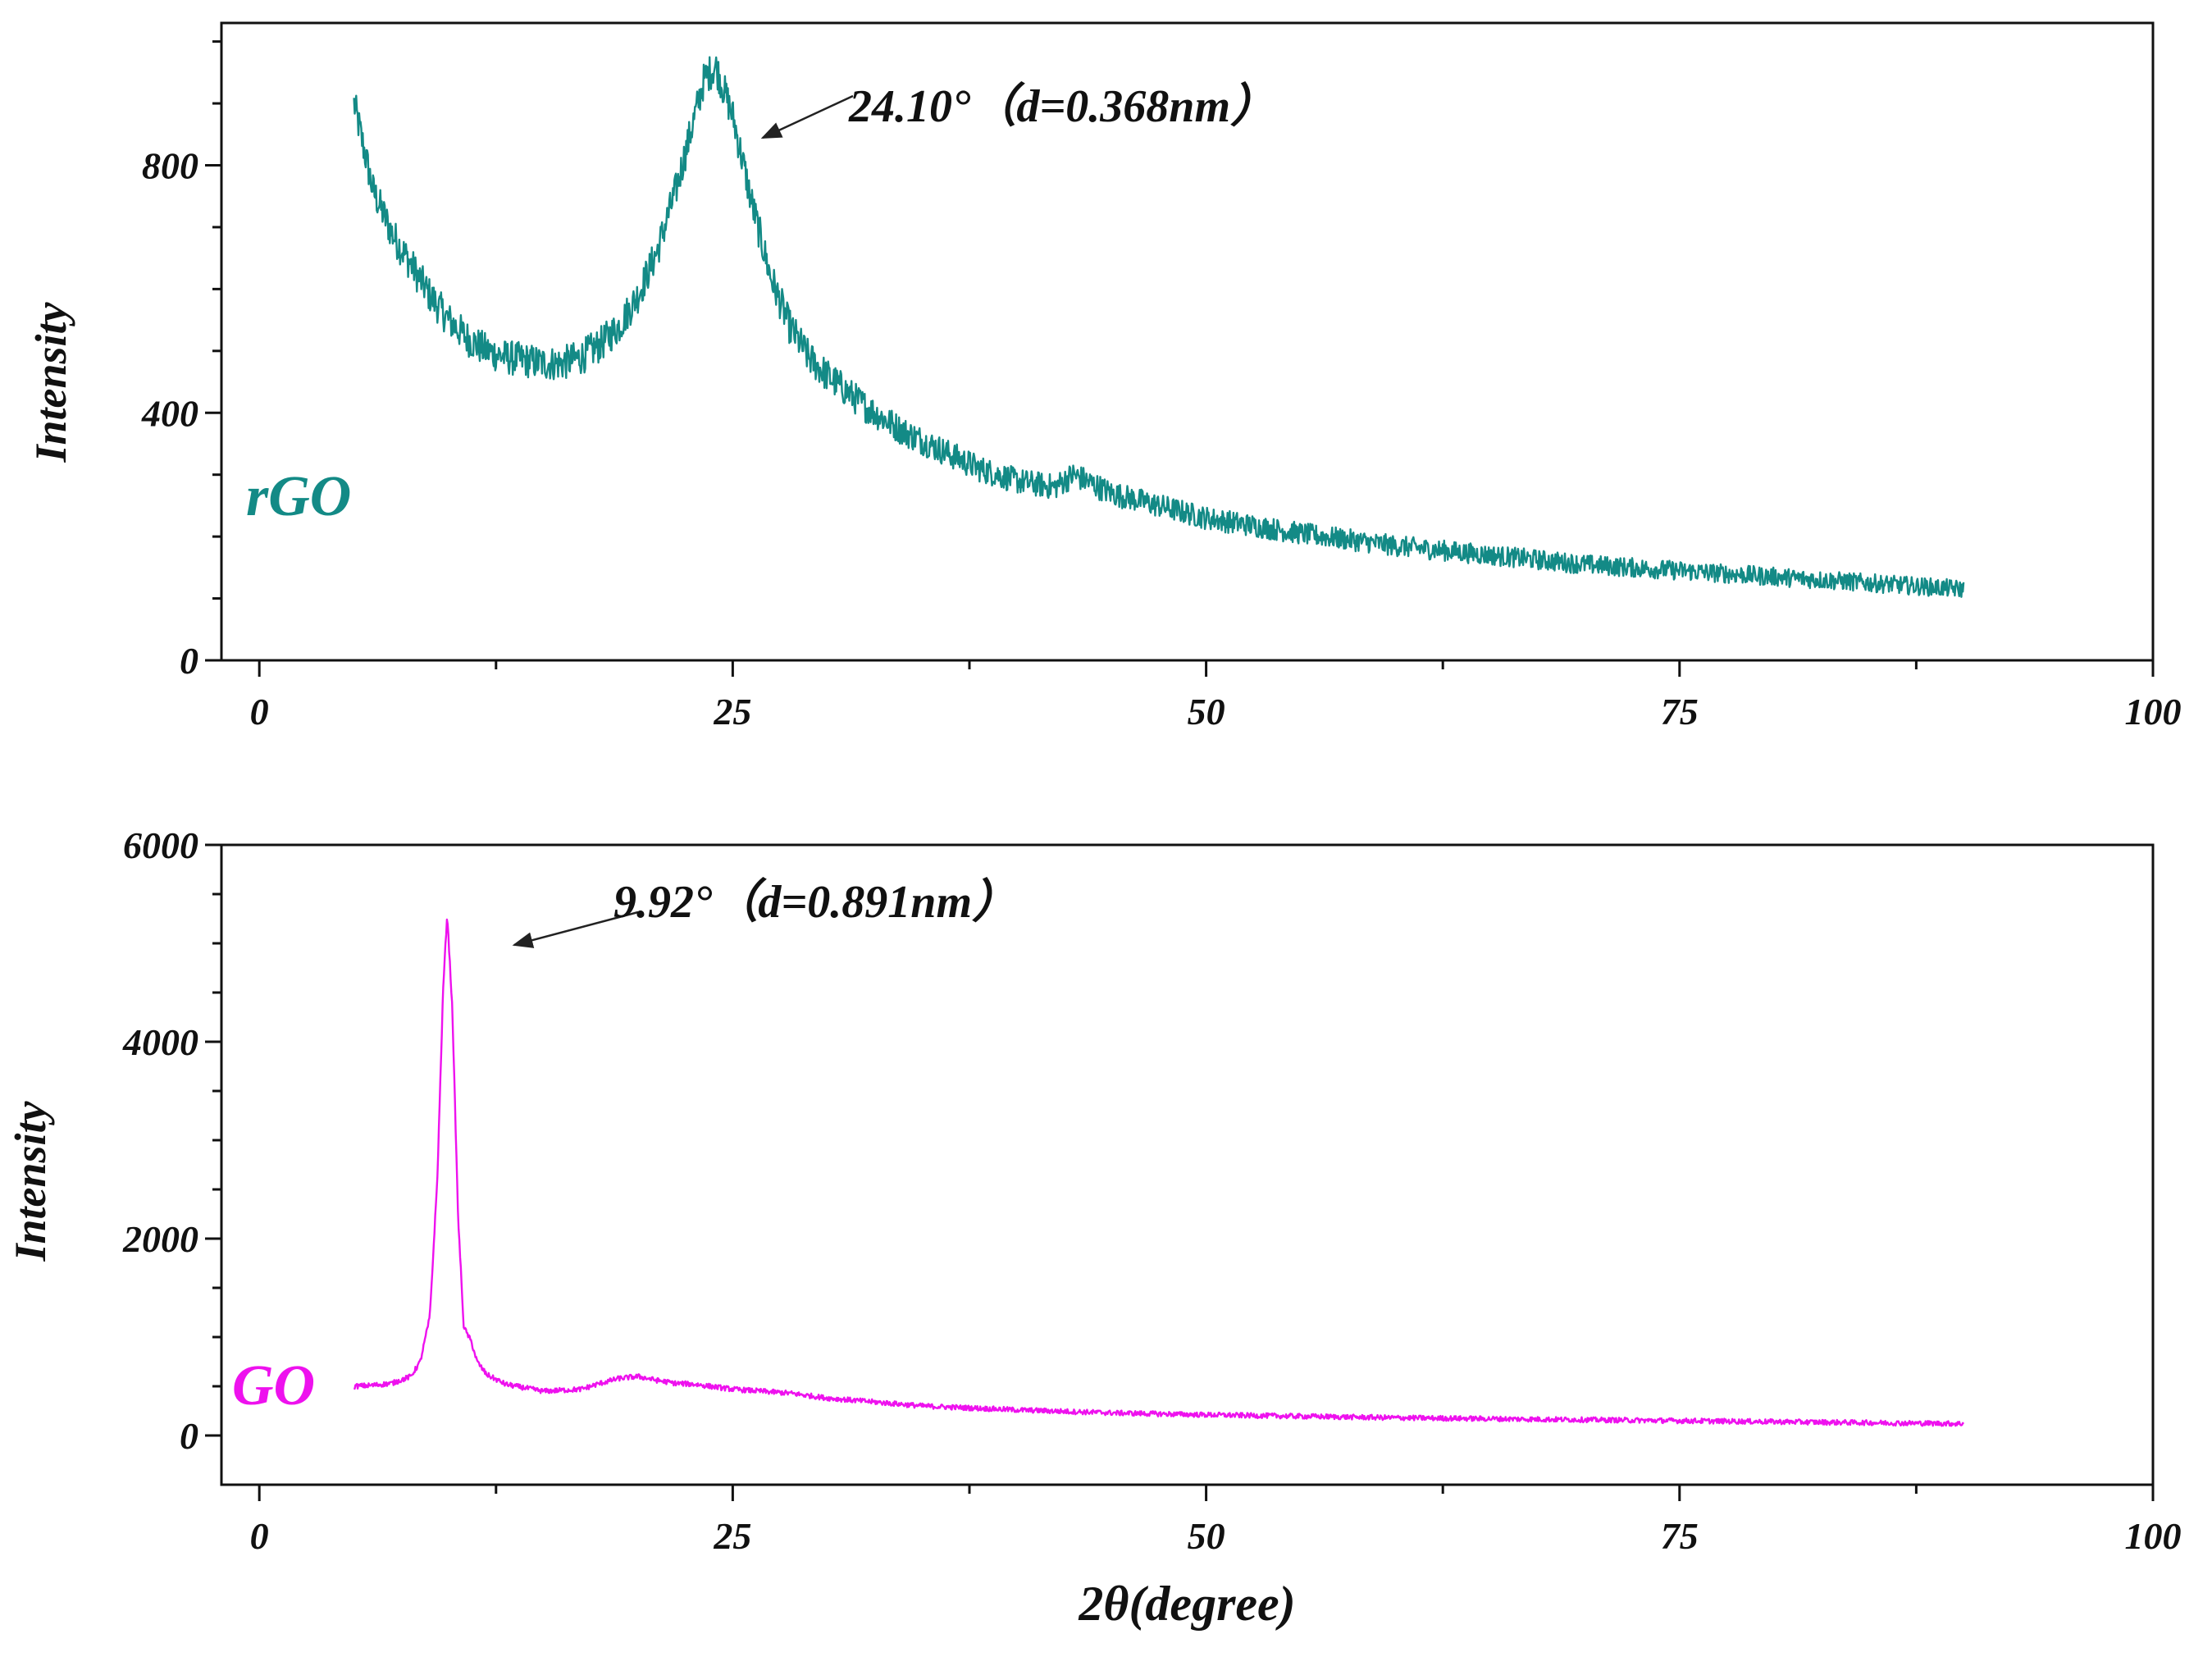 Image resolution: width=2212 pixels, height=1666 pixels. What do you see at coordinates (160, 845) in the screenshot?
I see `y-tick-label: 6000` at bounding box center [160, 845].